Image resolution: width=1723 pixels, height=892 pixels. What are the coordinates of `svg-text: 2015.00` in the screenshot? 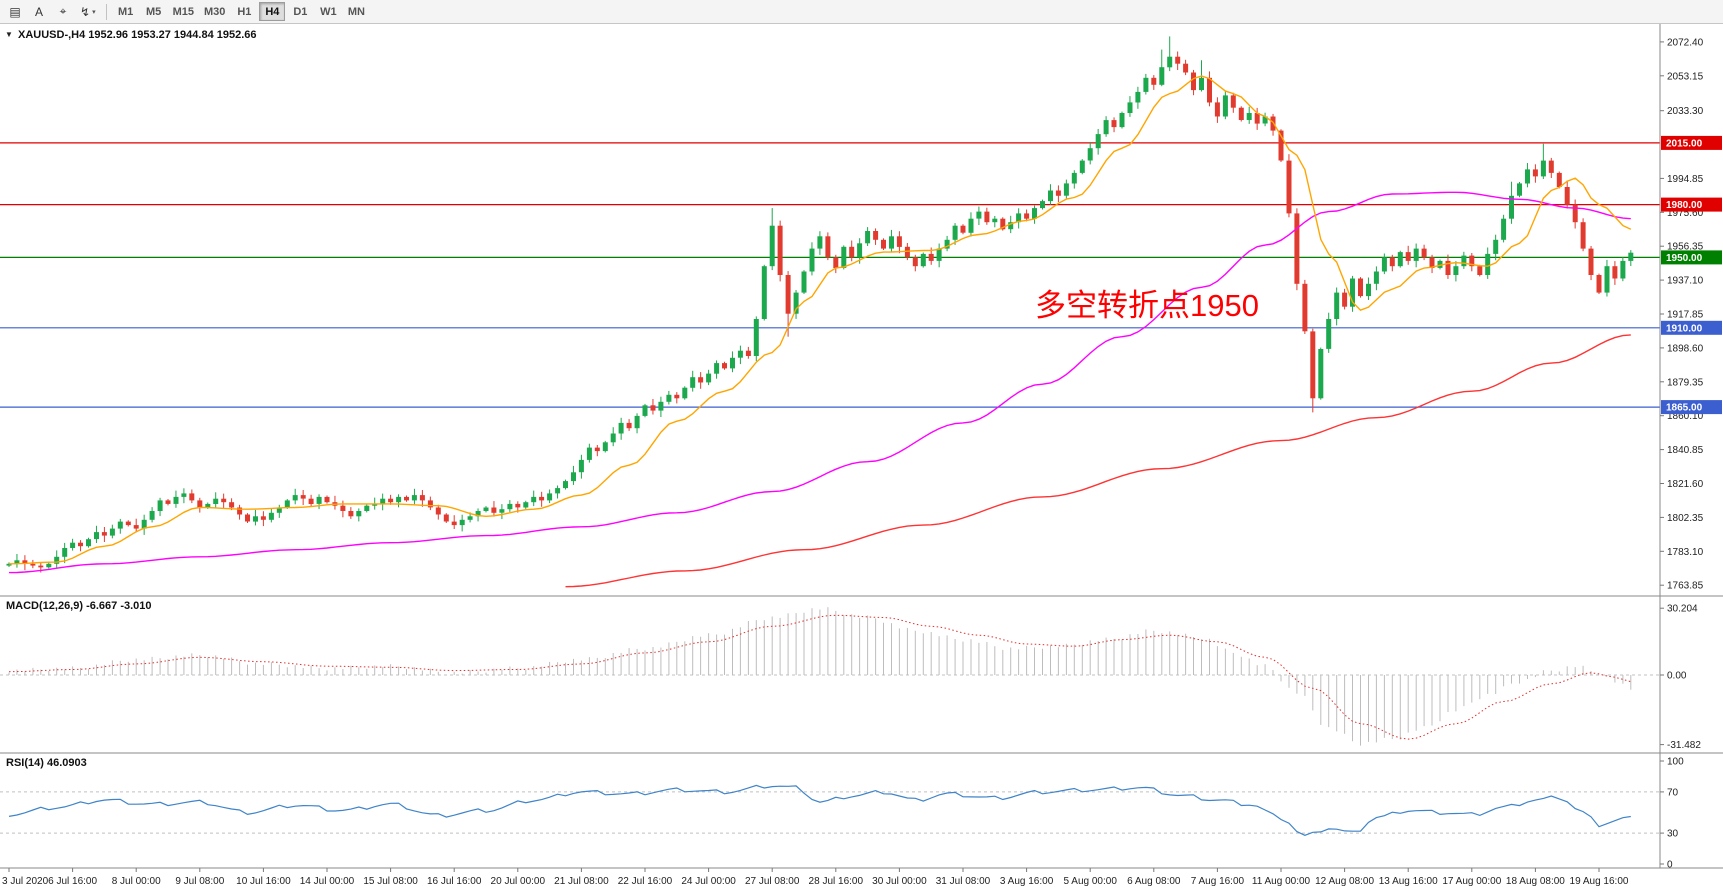 It's located at (1684, 143).